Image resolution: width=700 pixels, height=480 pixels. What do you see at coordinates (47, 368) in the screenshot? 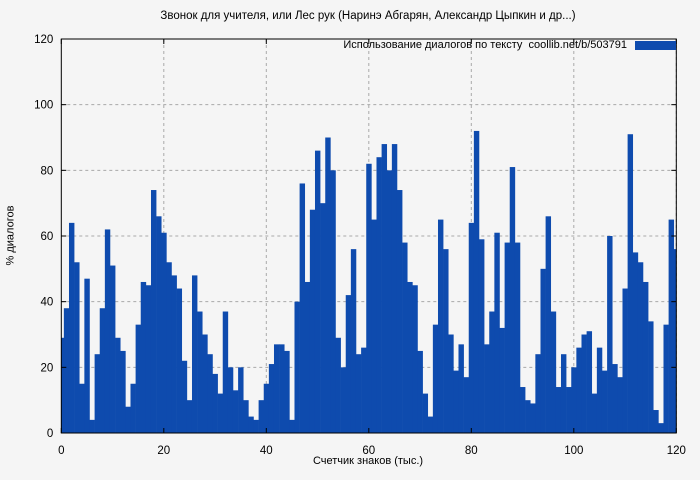
I see `y-tick-label: 20` at bounding box center [47, 368].